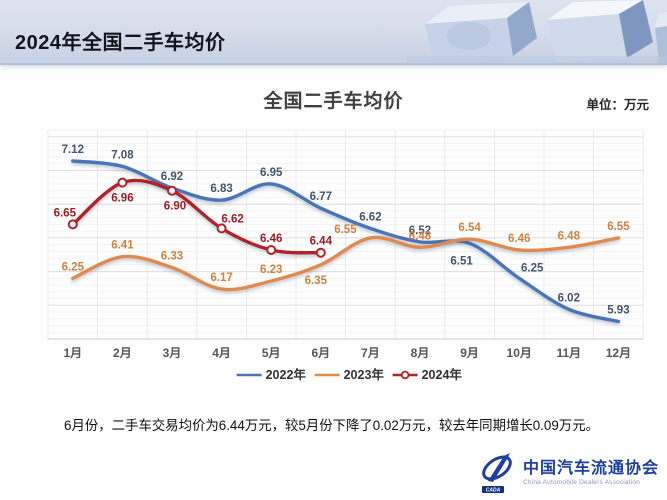 The width and height of the screenshot is (667, 500). Describe the element at coordinates (568, 353) in the screenshot. I see `x-axis-label: 11月` at that location.